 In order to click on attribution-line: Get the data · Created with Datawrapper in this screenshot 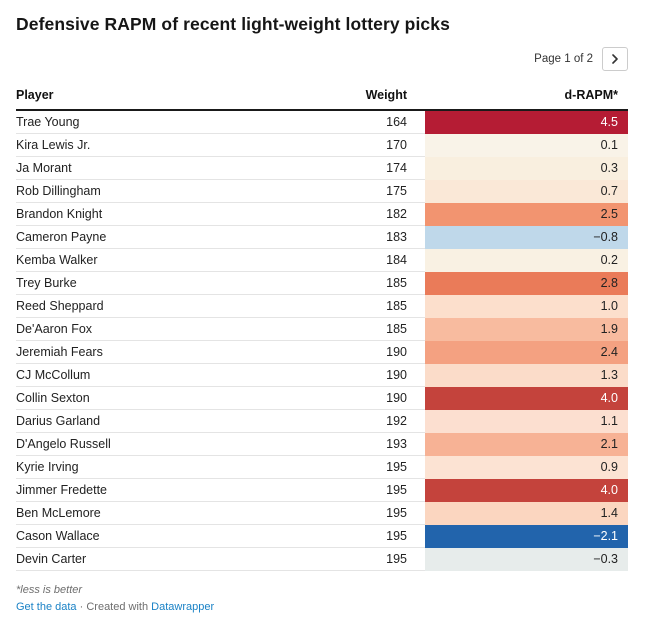, I will do `click(322, 607)`.